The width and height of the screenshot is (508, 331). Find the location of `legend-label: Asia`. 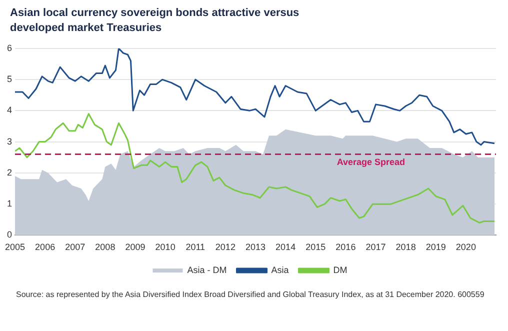

legend-label: Asia is located at coordinates (280, 269).